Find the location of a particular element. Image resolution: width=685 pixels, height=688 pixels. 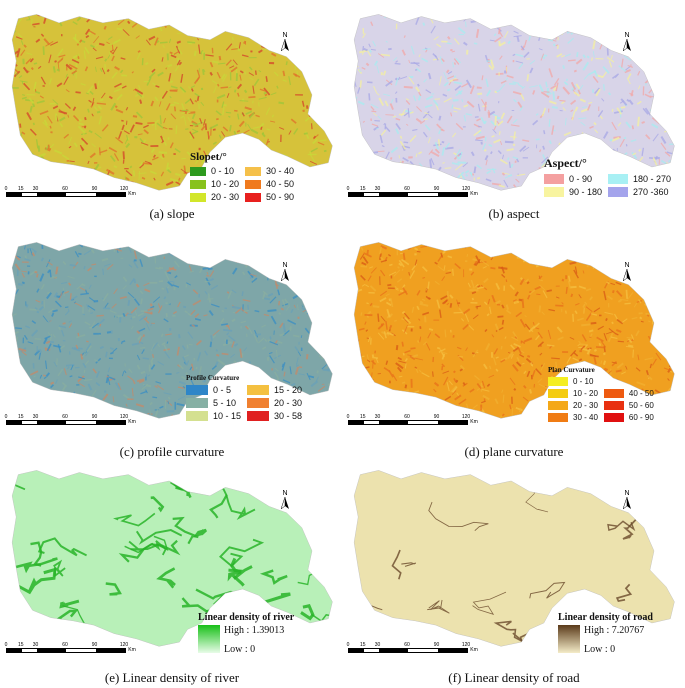

caption-c: (c) profile curvature is located at coordinates (172, 451).